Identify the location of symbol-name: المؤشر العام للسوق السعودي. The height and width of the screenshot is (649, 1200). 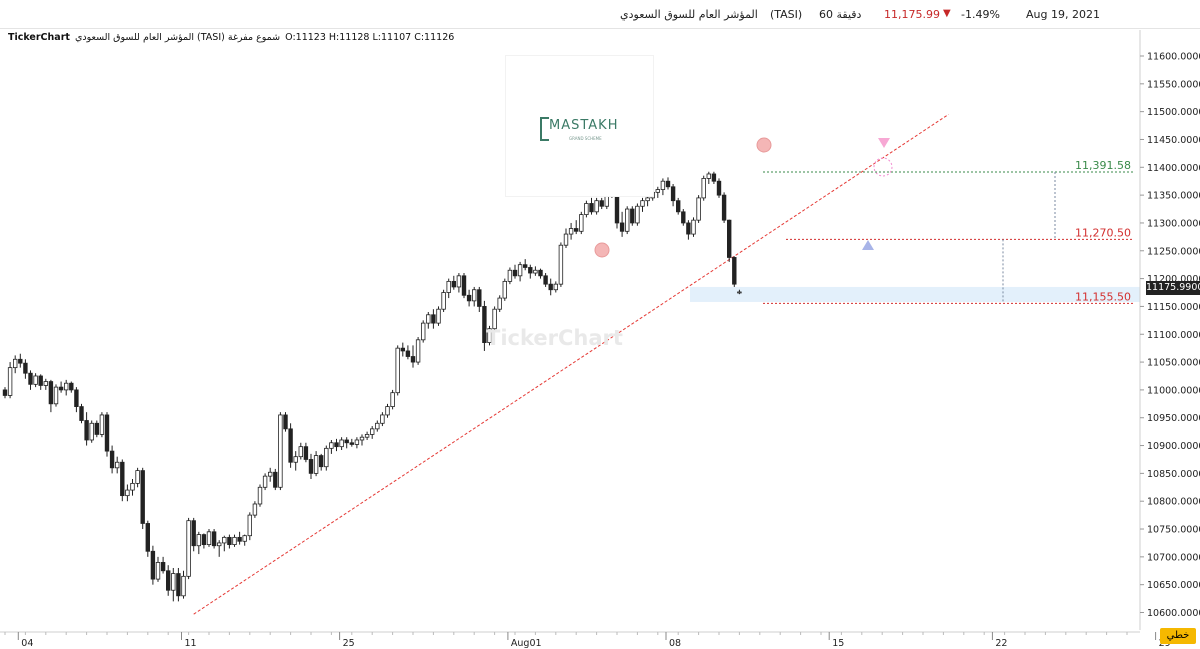
(689, 14).